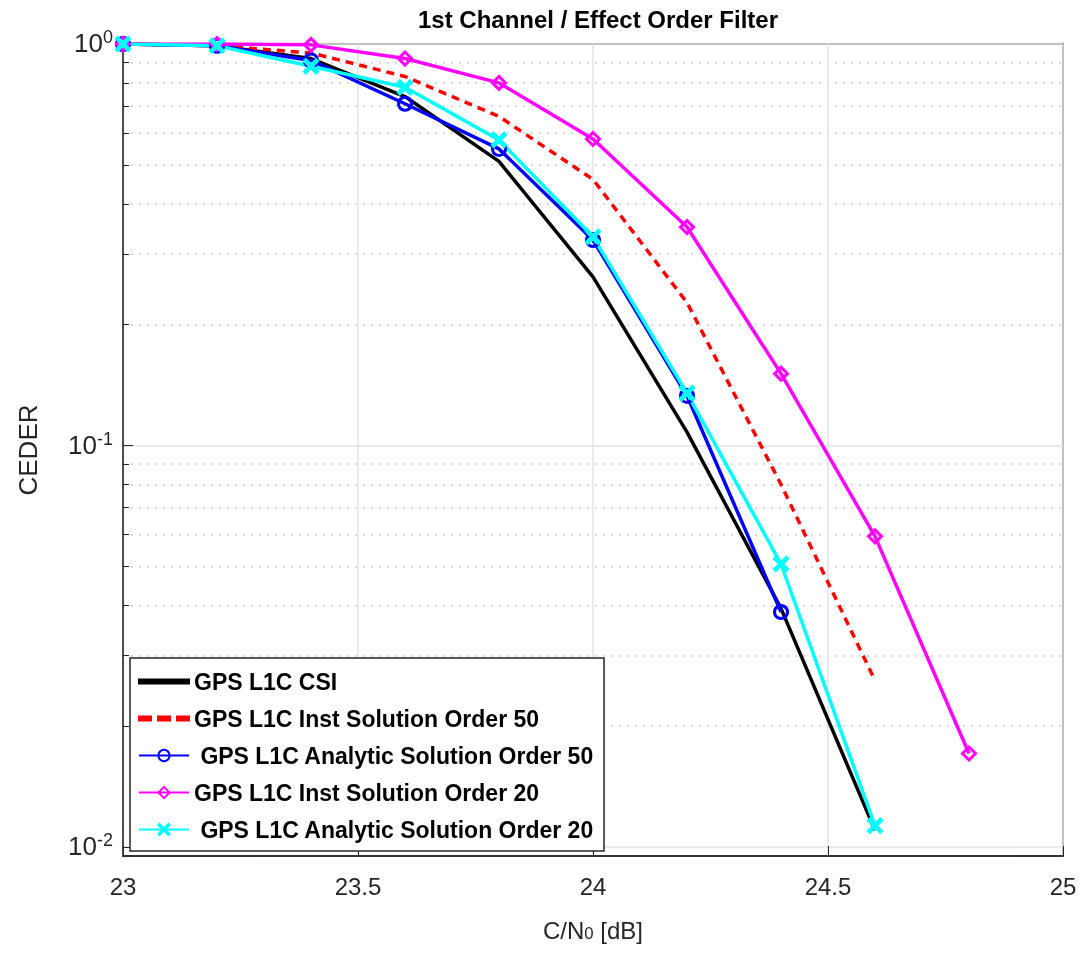  I want to click on legend-label: GPS L1C CSI, so click(266, 681).